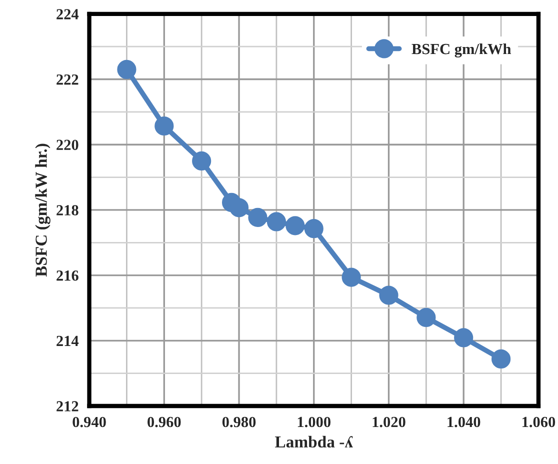 The width and height of the screenshot is (558, 464). I want to click on y-axis-title: BSFC (gm/kW hr.), so click(42, 210).